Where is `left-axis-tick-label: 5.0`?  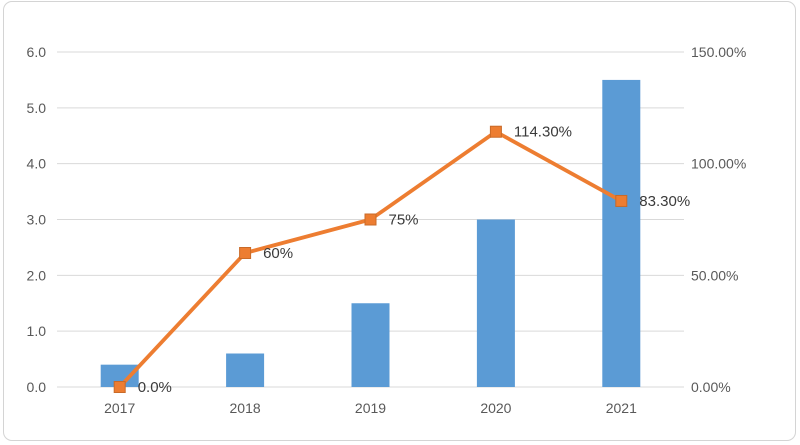 left-axis-tick-label: 5.0 is located at coordinates (37, 108).